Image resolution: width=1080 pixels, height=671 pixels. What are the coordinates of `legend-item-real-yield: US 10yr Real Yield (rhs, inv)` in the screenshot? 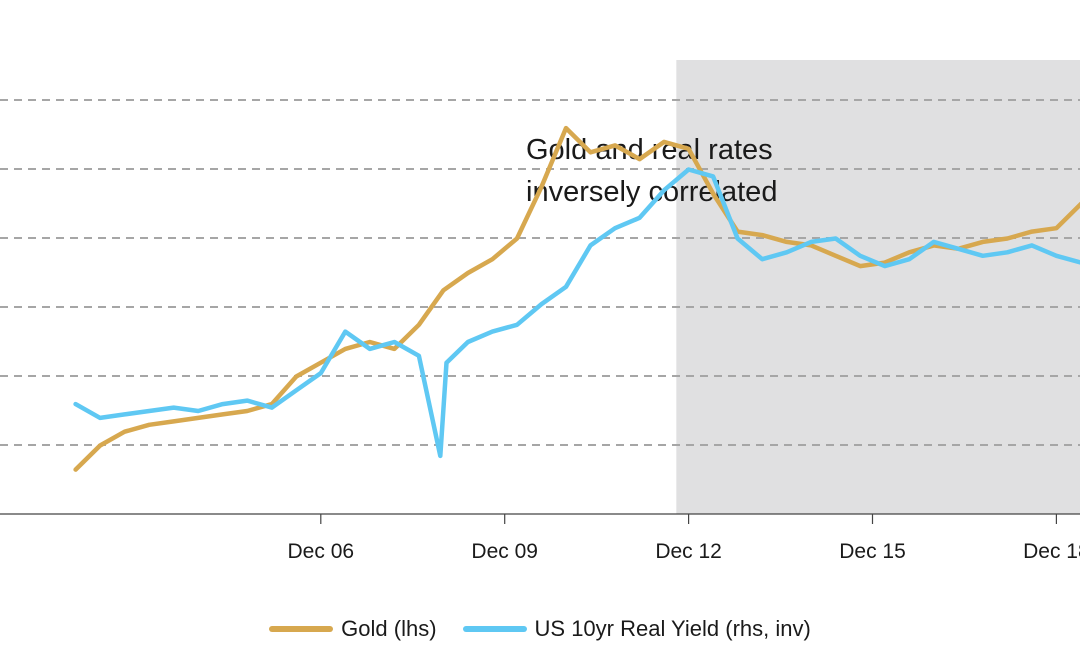 It's located at (636, 629).